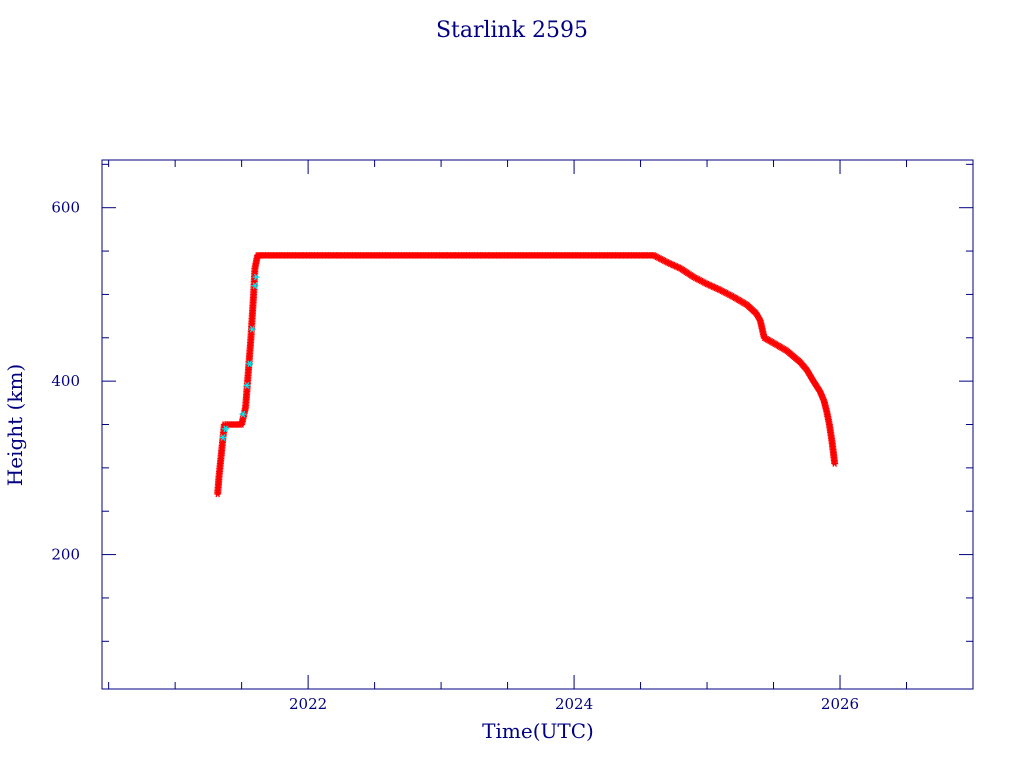 The width and height of the screenshot is (1024, 768). I want to click on y-tick-label: 400, so click(65, 381).